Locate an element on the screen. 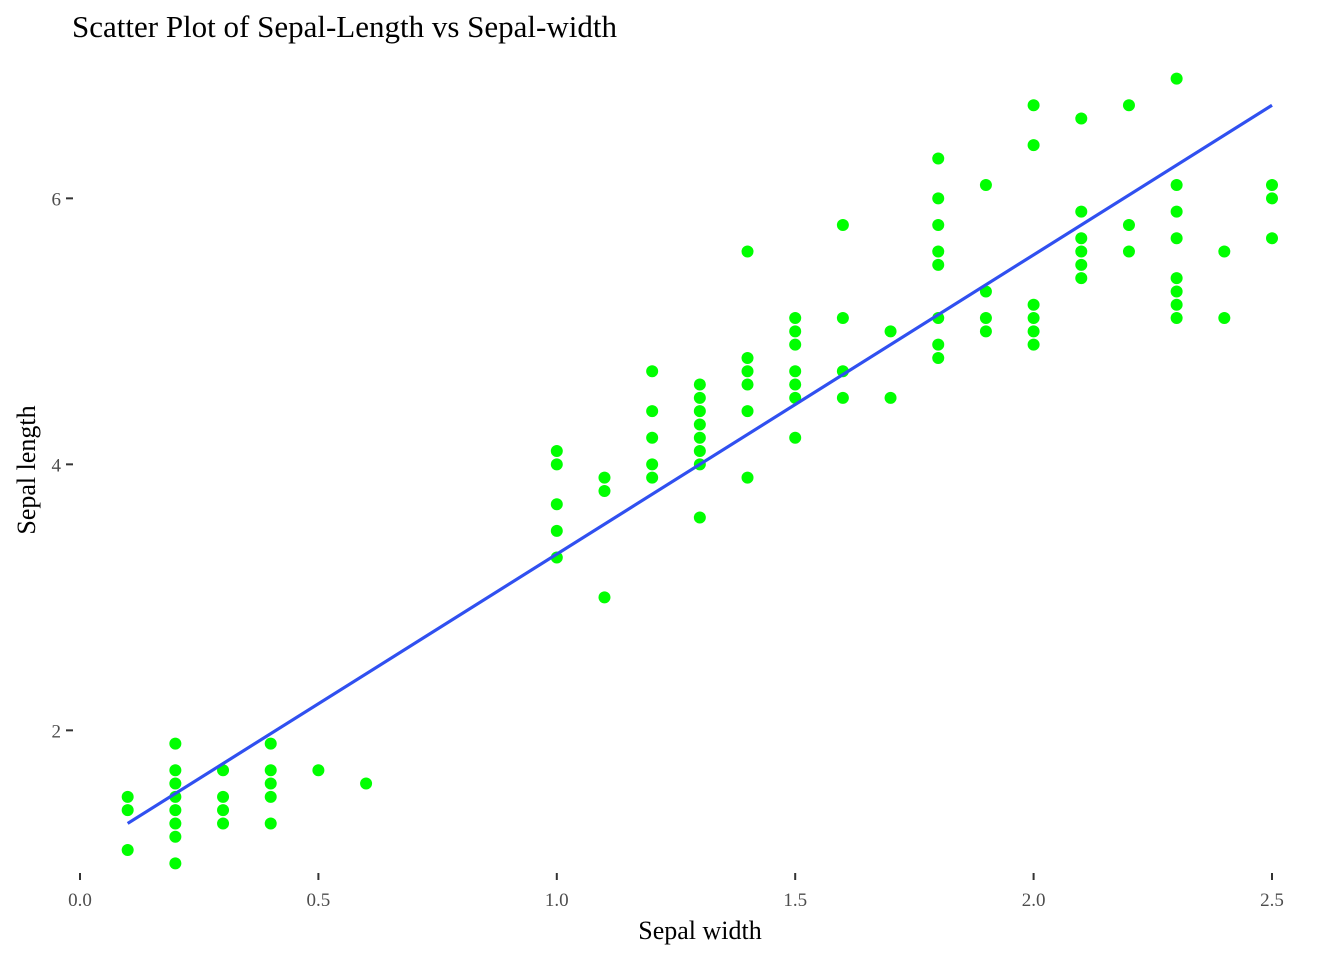  y-tick-label-1: 4 is located at coordinates (57, 465).